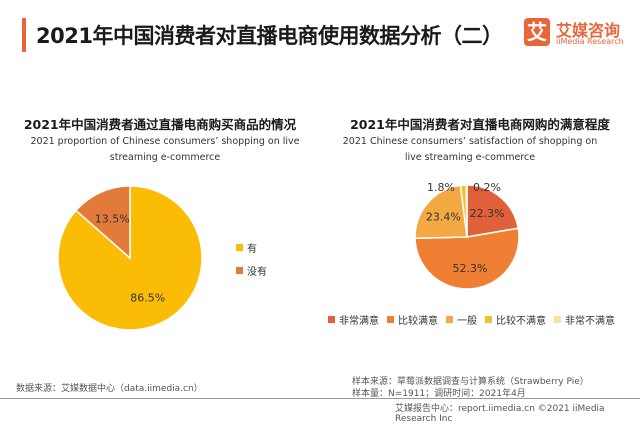 The image size is (640, 424). I want to click on legend-item: 有, so click(251, 247).